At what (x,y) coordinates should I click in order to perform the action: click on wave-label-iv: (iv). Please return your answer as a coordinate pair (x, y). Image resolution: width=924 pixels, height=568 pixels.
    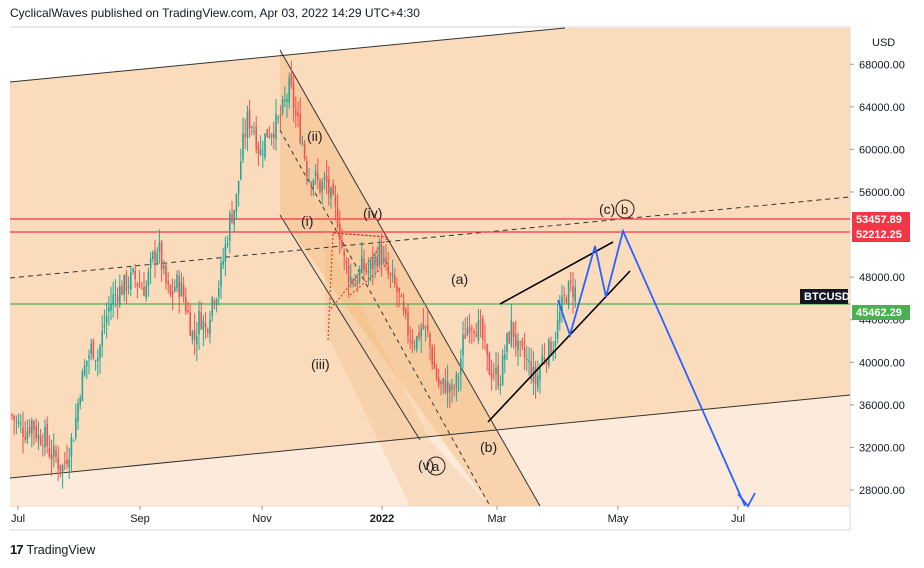
    Looking at the image, I should click on (372, 213).